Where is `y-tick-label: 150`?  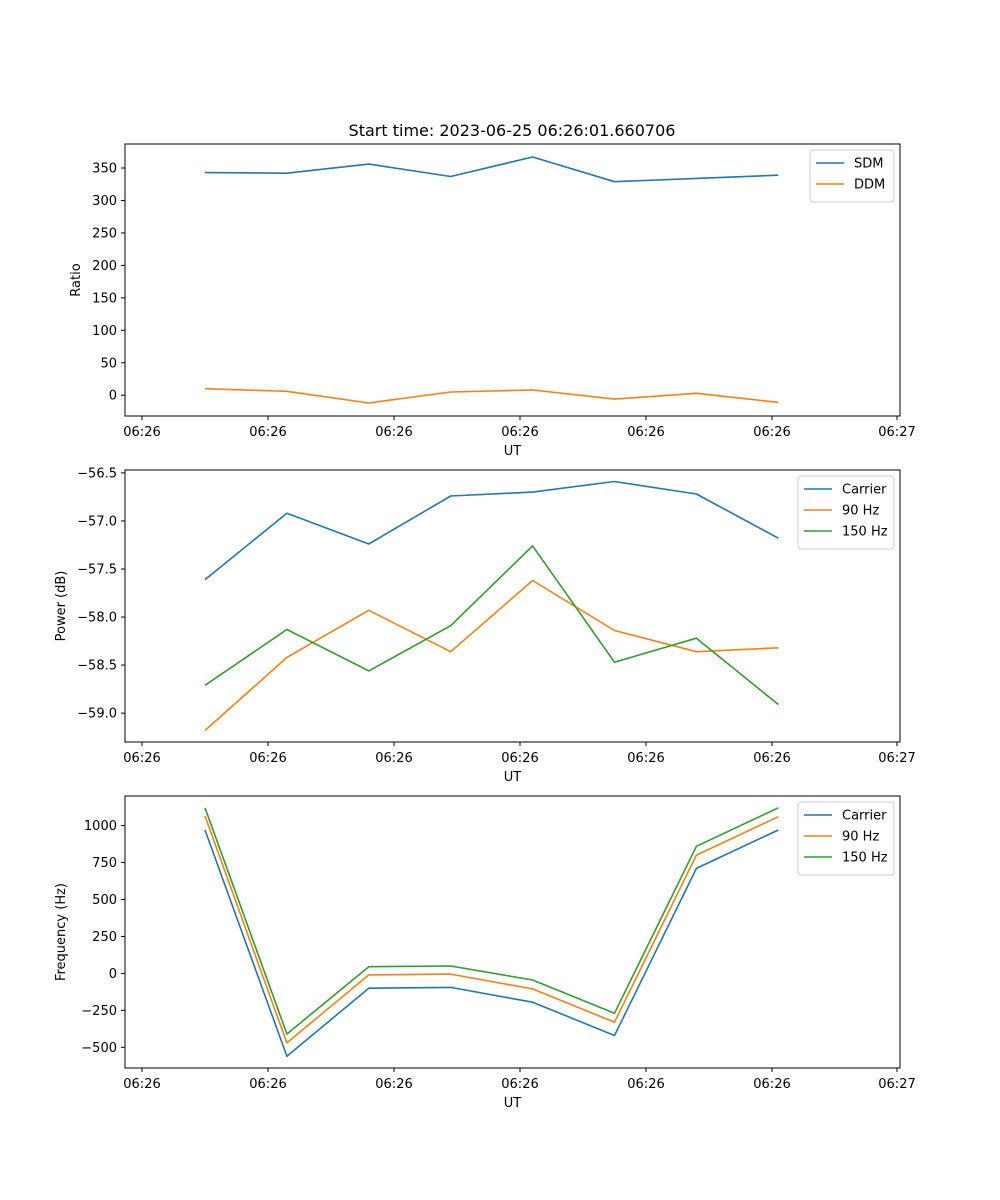 y-tick-label: 150 is located at coordinates (104, 298).